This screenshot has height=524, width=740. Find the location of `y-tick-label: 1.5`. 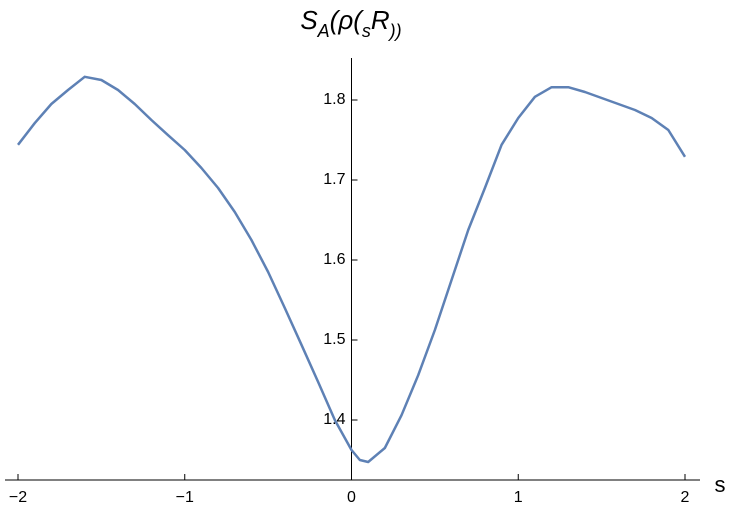

y-tick-label: 1.5 is located at coordinates (334, 339).